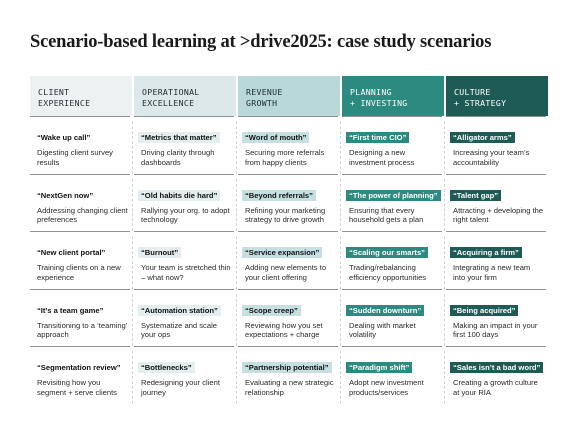 Image resolution: width=574 pixels, height=432 pixels. Describe the element at coordinates (271, 310) in the screenshot. I see `scenario-tag: “Scope creep”` at that location.